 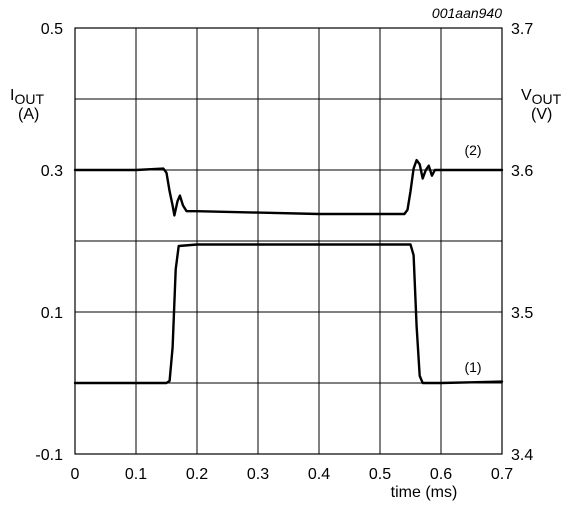 I want to click on svg-text: IOUT, so click(x=27, y=97).